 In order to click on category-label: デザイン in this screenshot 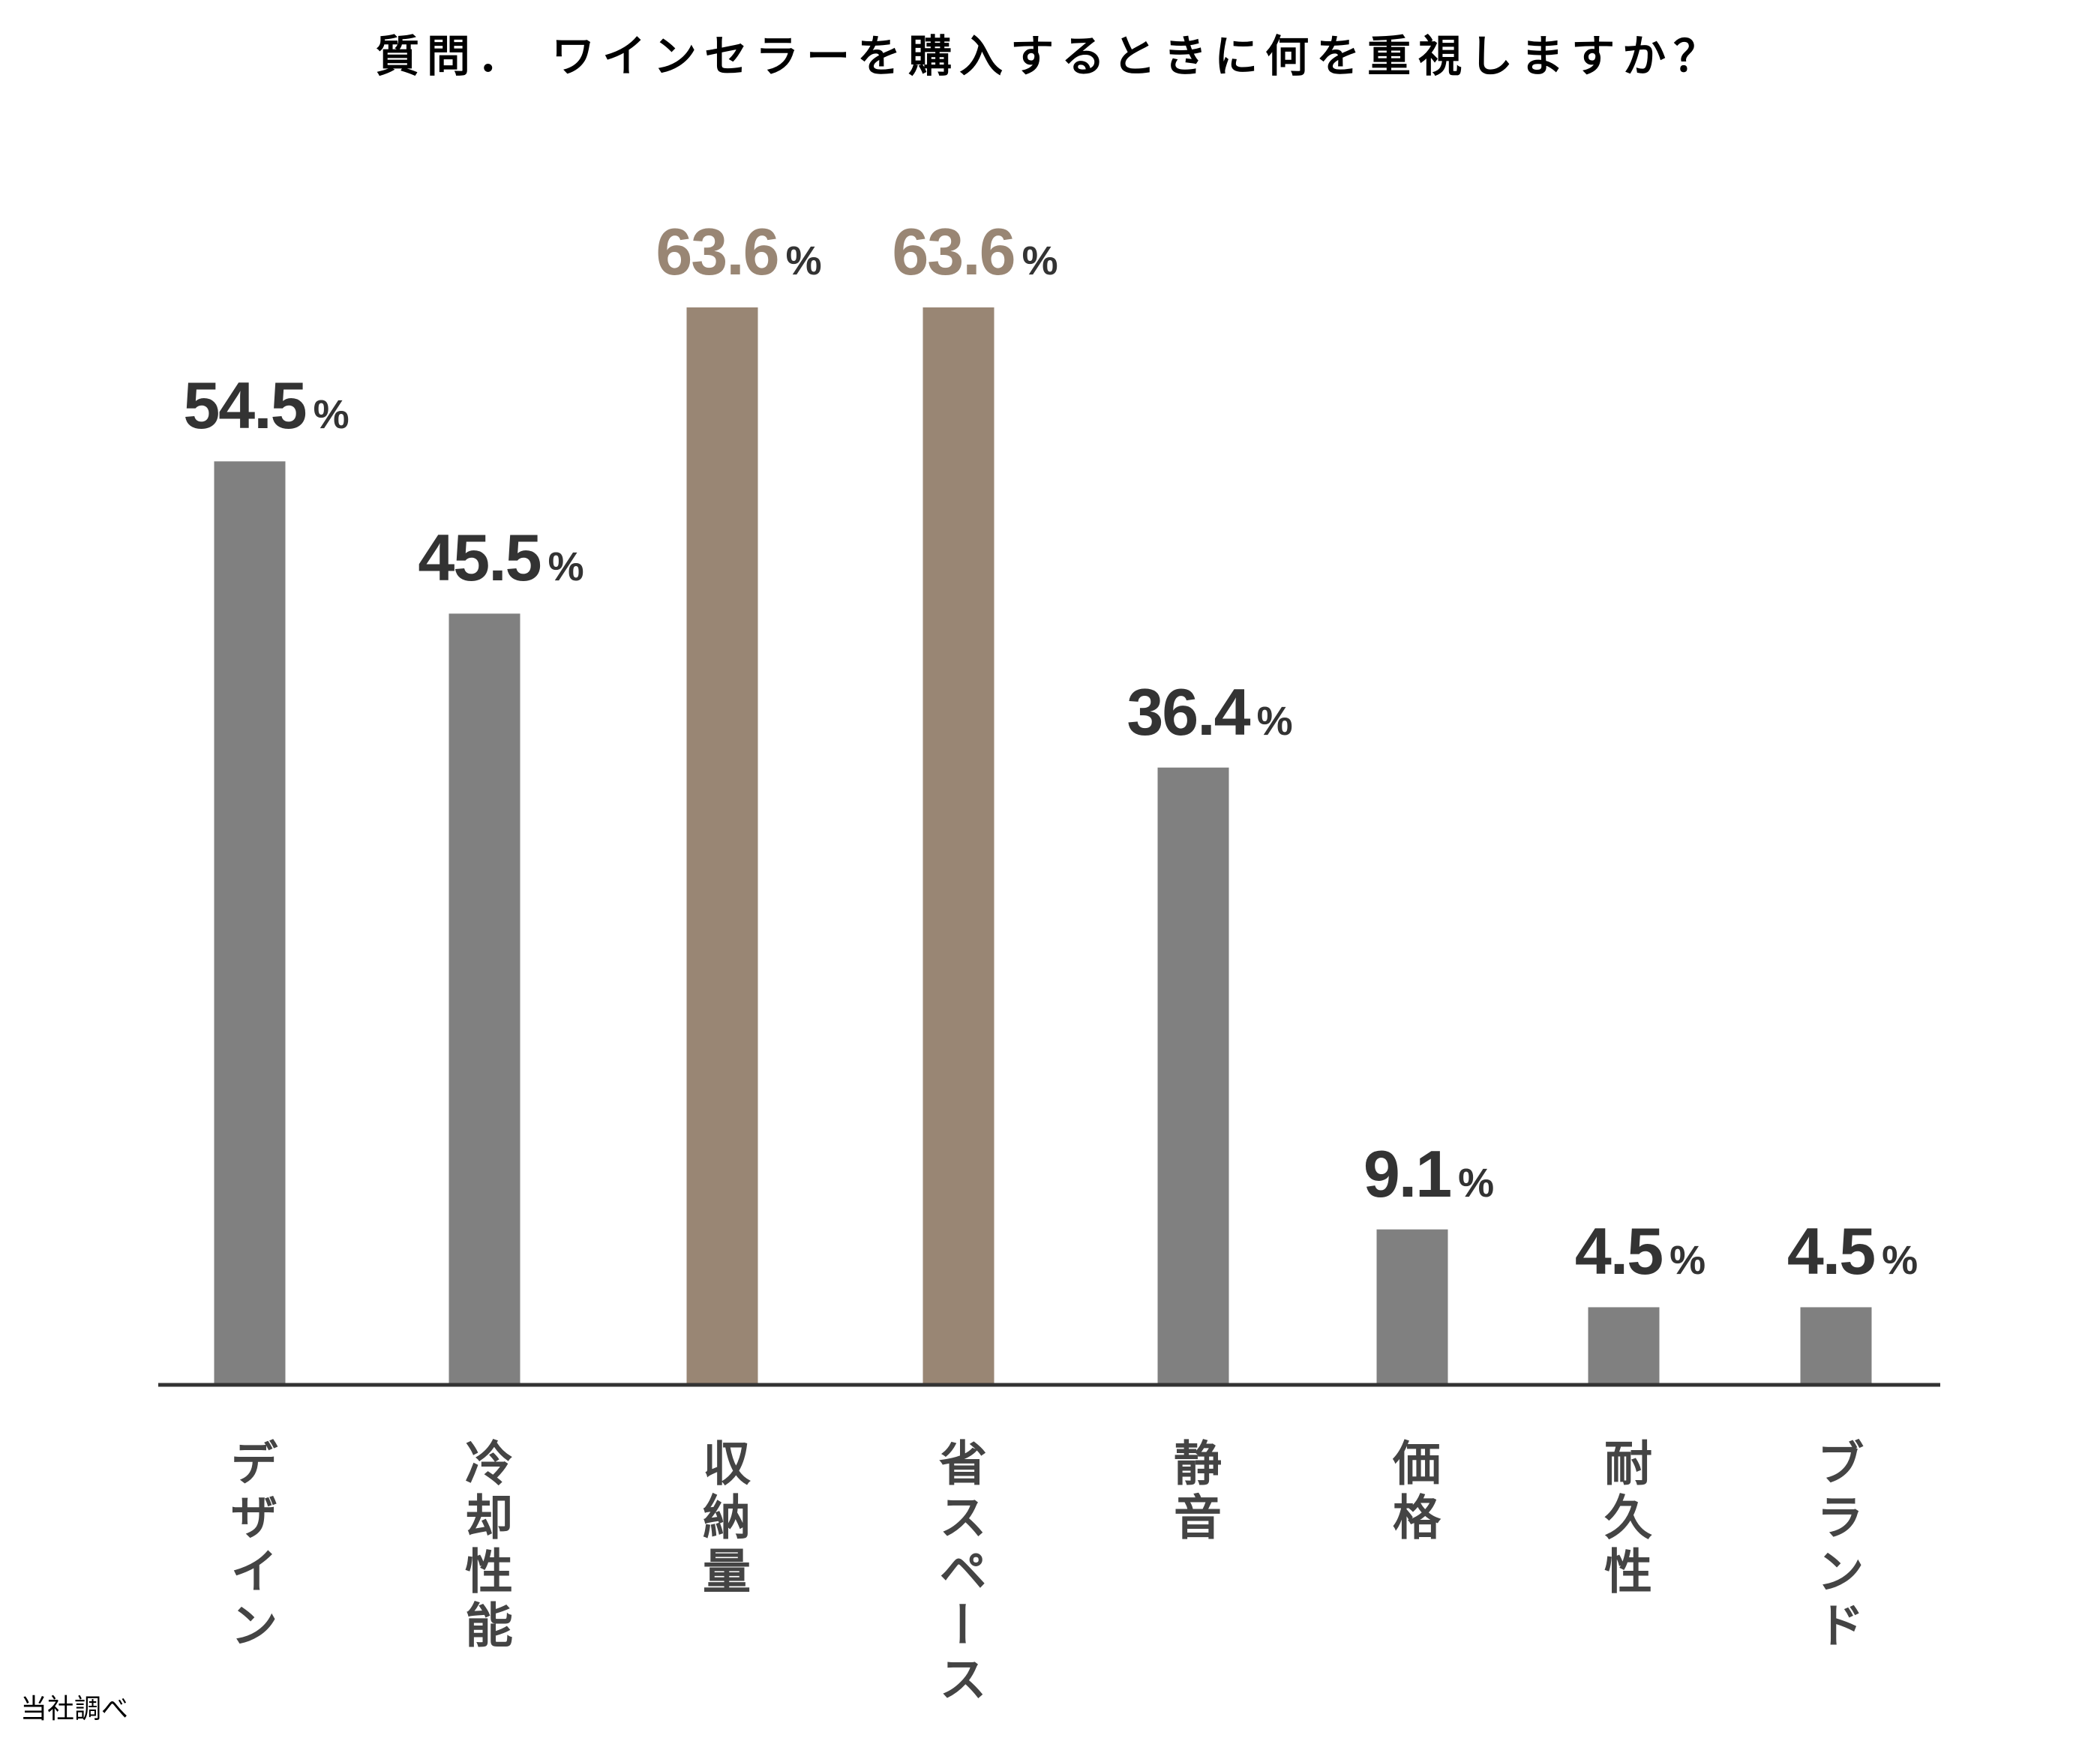, I will do `click(250, 1546)`.